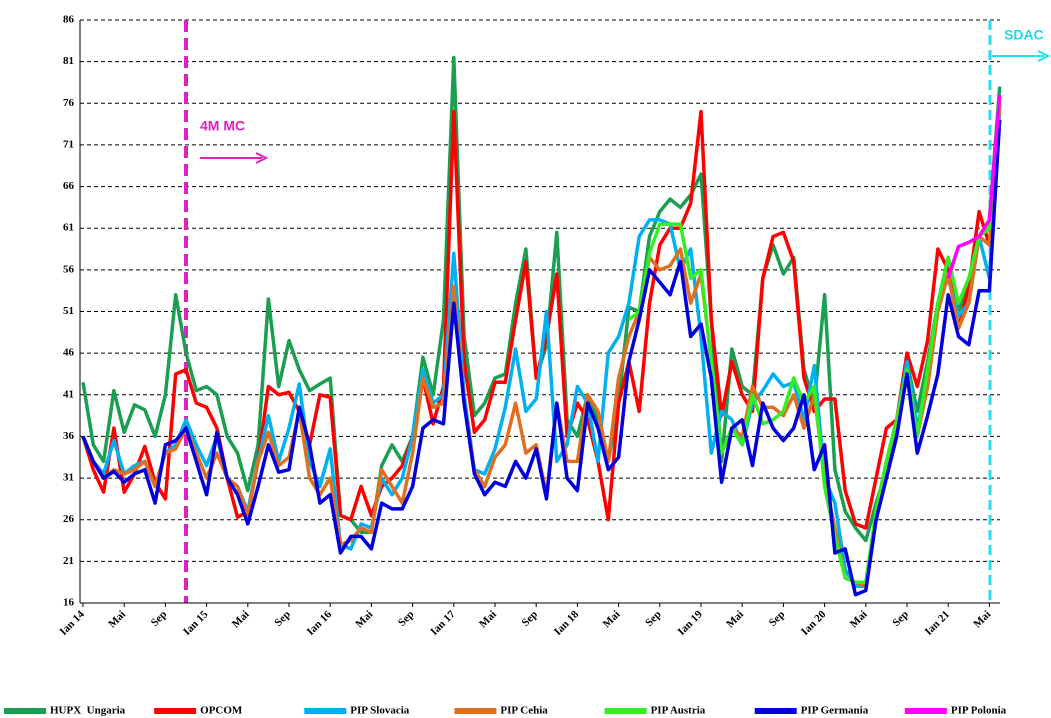 Image resolution: width=1051 pixels, height=718 pixels. What do you see at coordinates (690, 623) in the screenshot?
I see `x-tick-label: Ian 19` at bounding box center [690, 623].